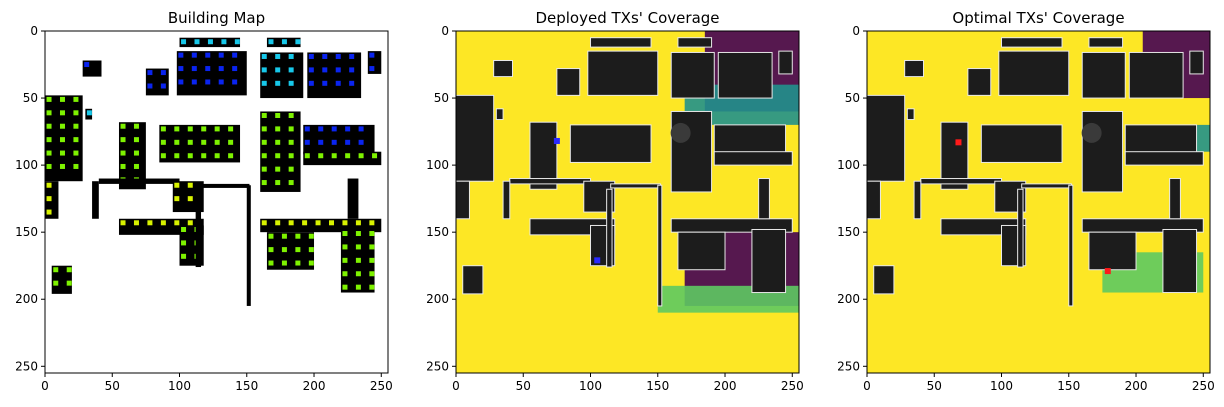  I want to click on panel-title: Optimal TXs' Coverage, so click(1038, 18).